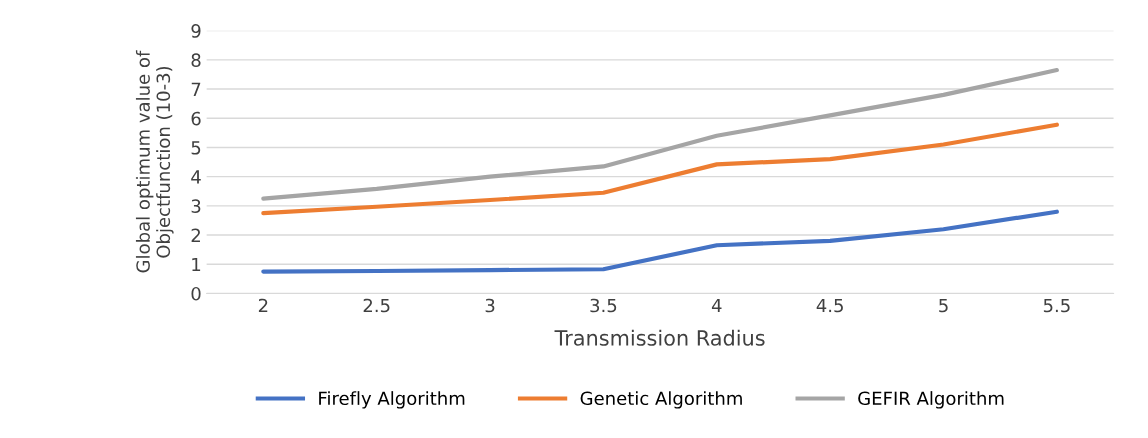 Image resolution: width=1148 pixels, height=438 pixels. I want to click on x-tick-label: 3.5, so click(603, 305).